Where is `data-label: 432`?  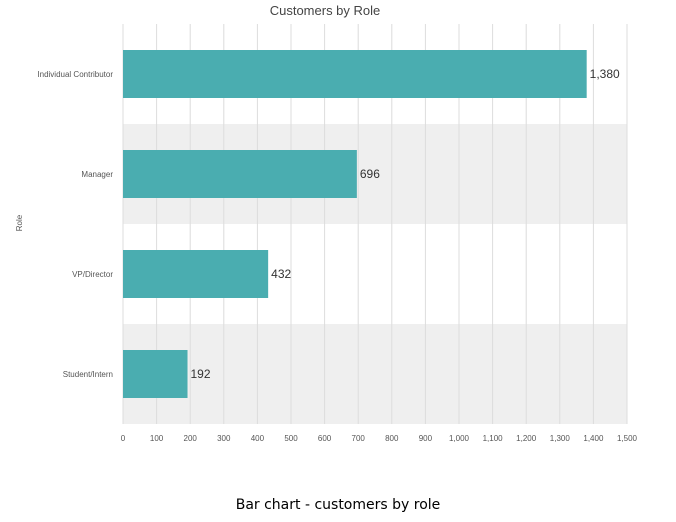
data-label: 432 is located at coordinates (281, 274).